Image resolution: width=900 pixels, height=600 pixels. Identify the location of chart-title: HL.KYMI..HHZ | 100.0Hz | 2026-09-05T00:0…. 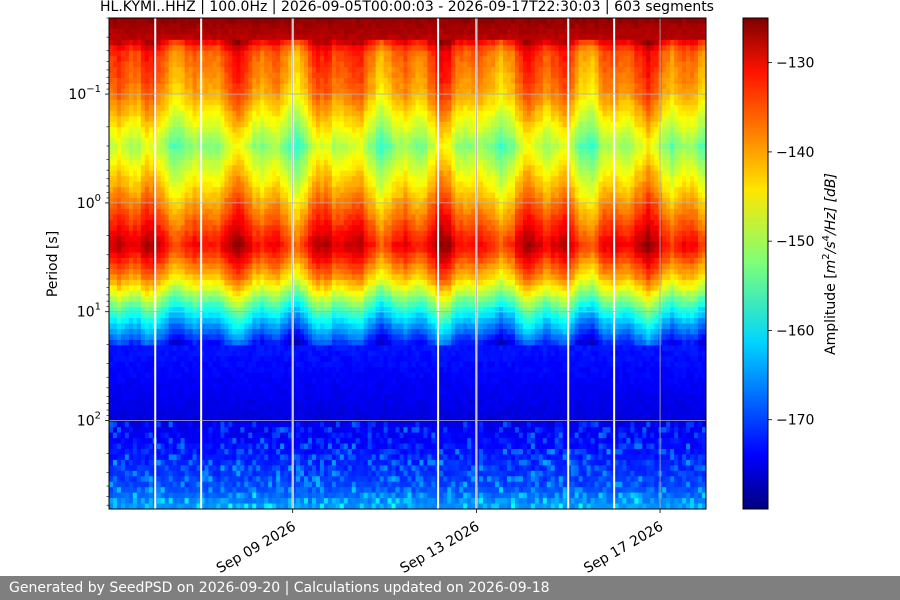
(407, 7).